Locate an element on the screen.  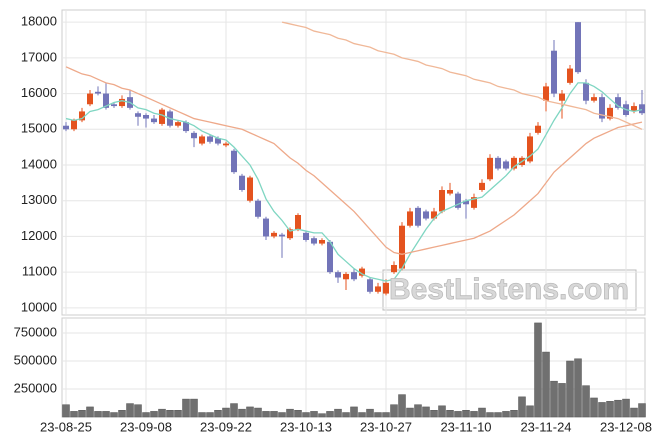
y-tick-label: 16000 is located at coordinates (39, 92).